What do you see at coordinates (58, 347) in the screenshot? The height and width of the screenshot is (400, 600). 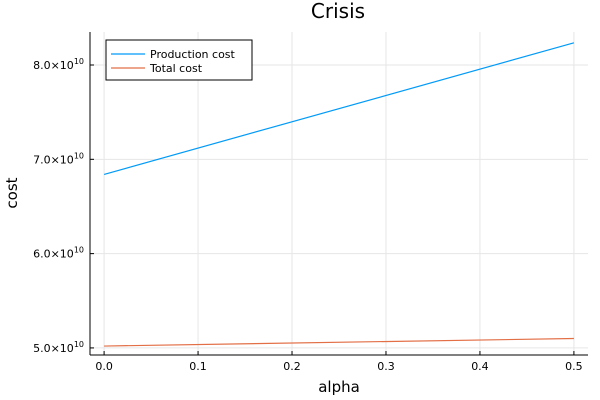 I see `y-tick-label: 5.0×10¹⁰` at bounding box center [58, 347].